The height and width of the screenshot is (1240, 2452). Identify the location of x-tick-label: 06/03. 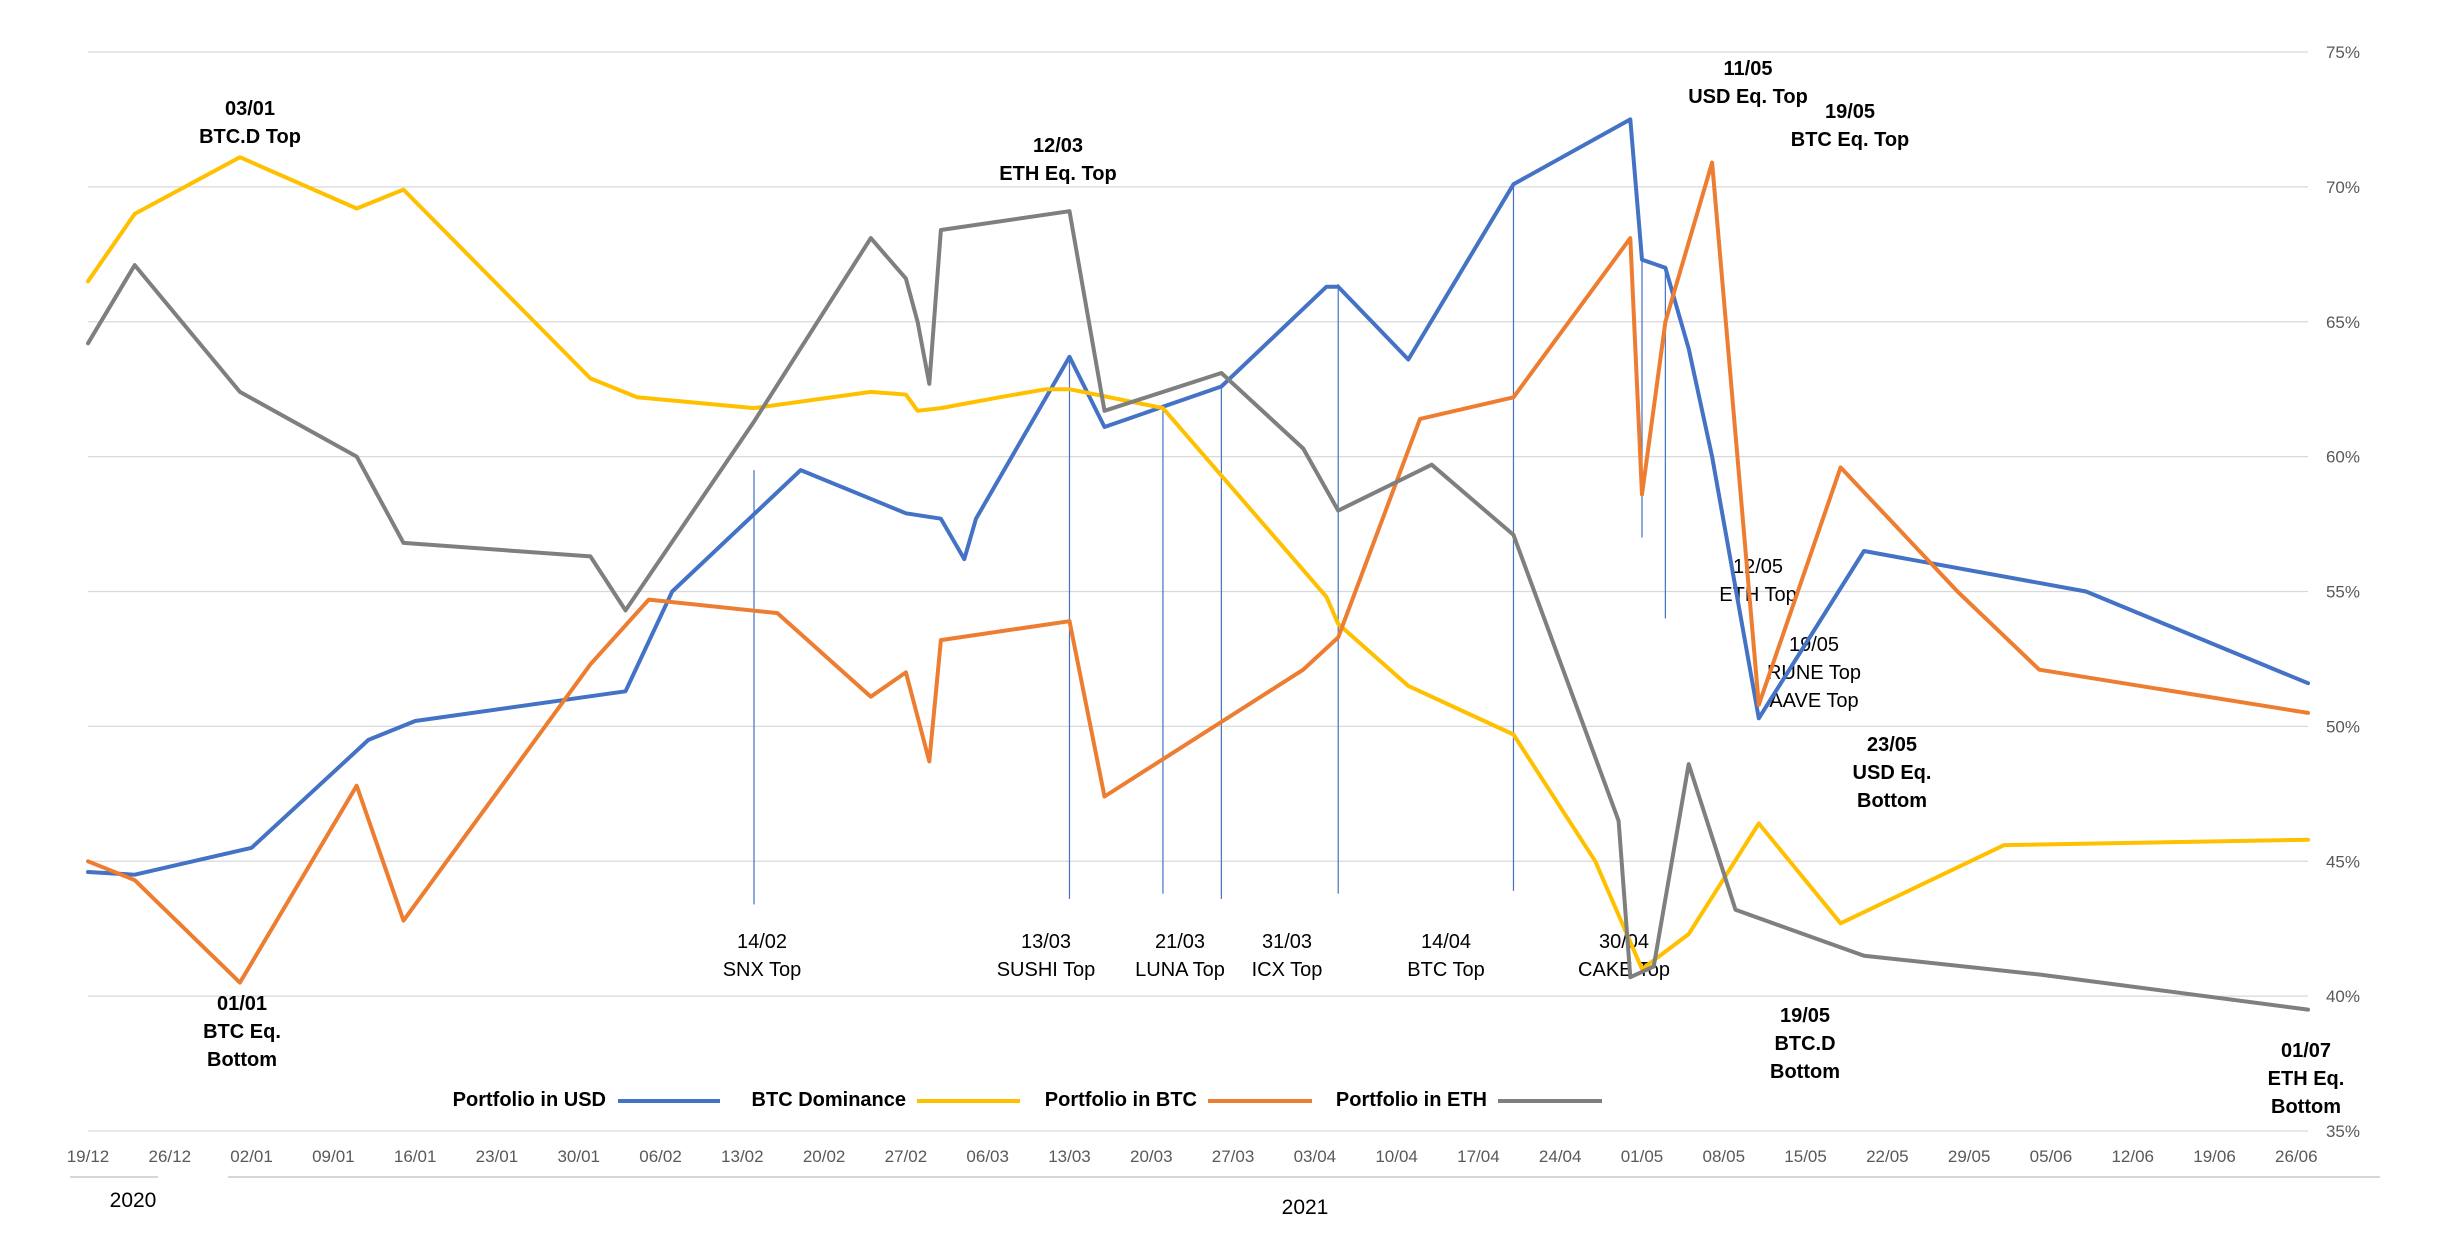
(987, 1156).